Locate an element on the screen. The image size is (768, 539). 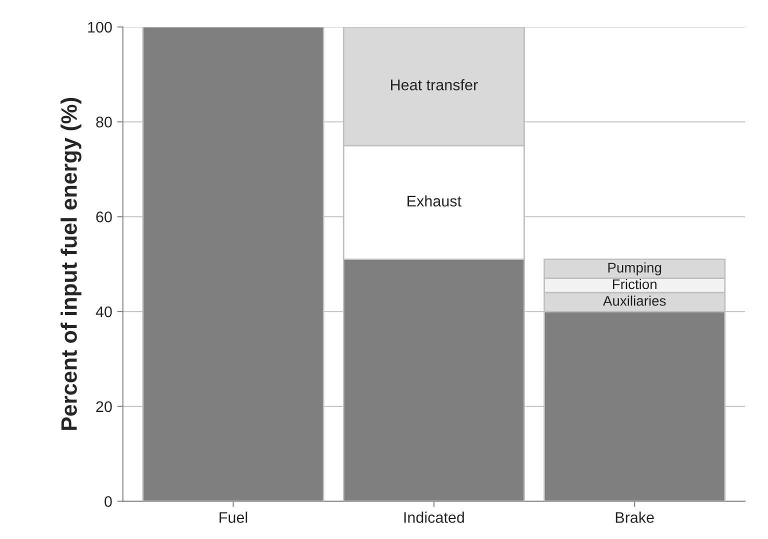
y-tick-label: 20 is located at coordinates (104, 406).